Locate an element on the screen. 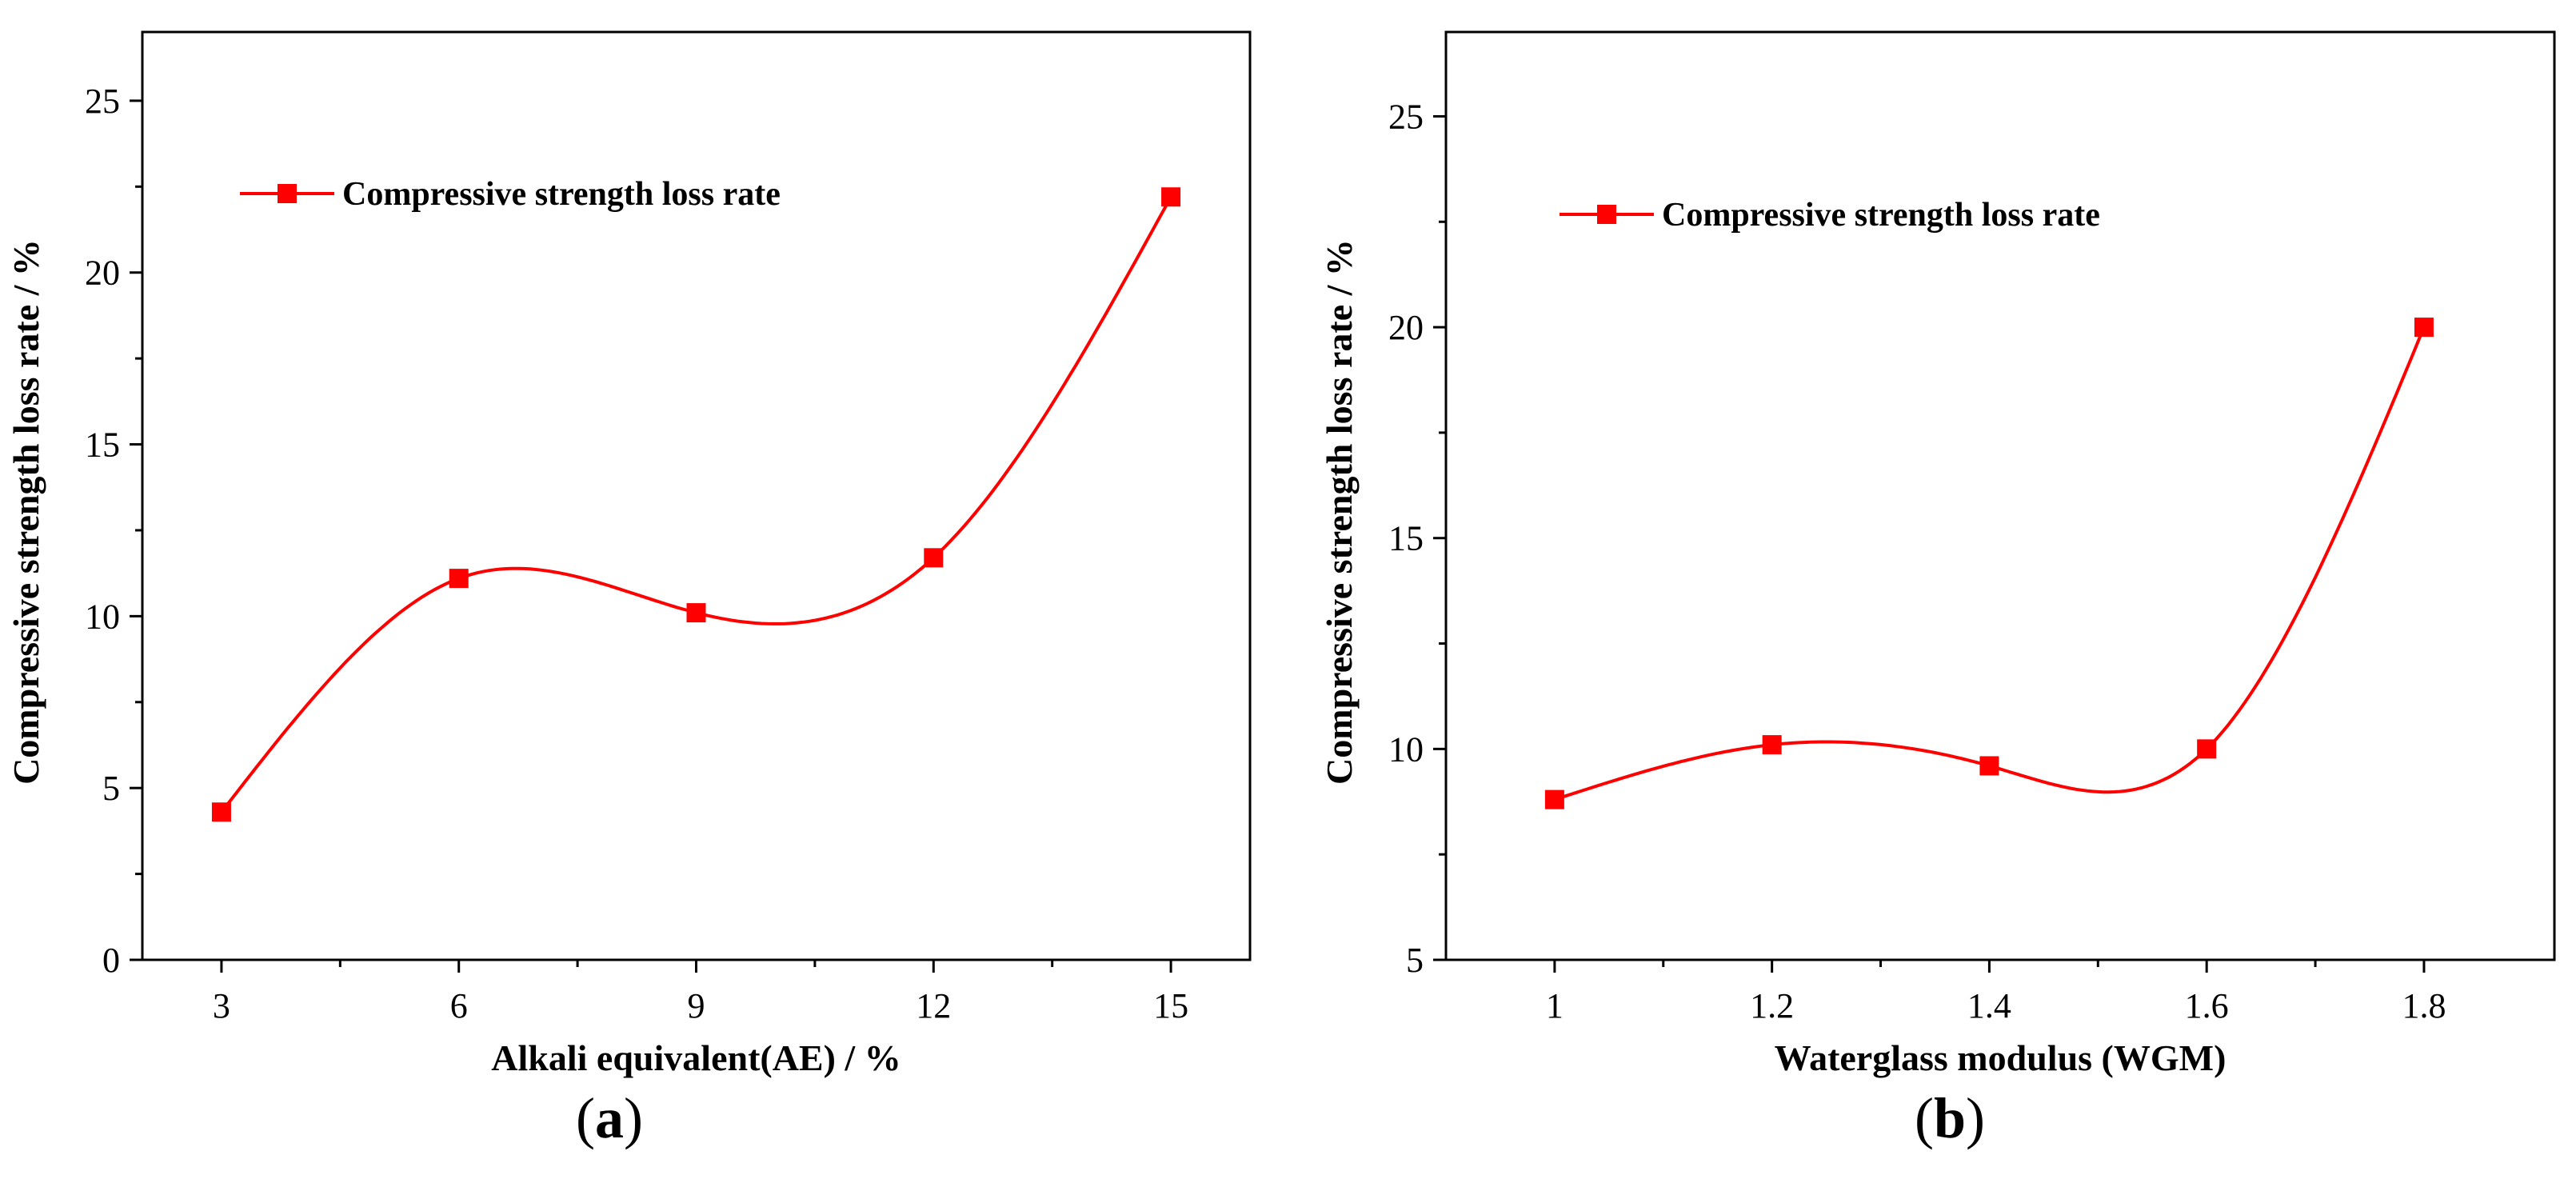  x-tick-label: 1.4 is located at coordinates (1989, 1005).